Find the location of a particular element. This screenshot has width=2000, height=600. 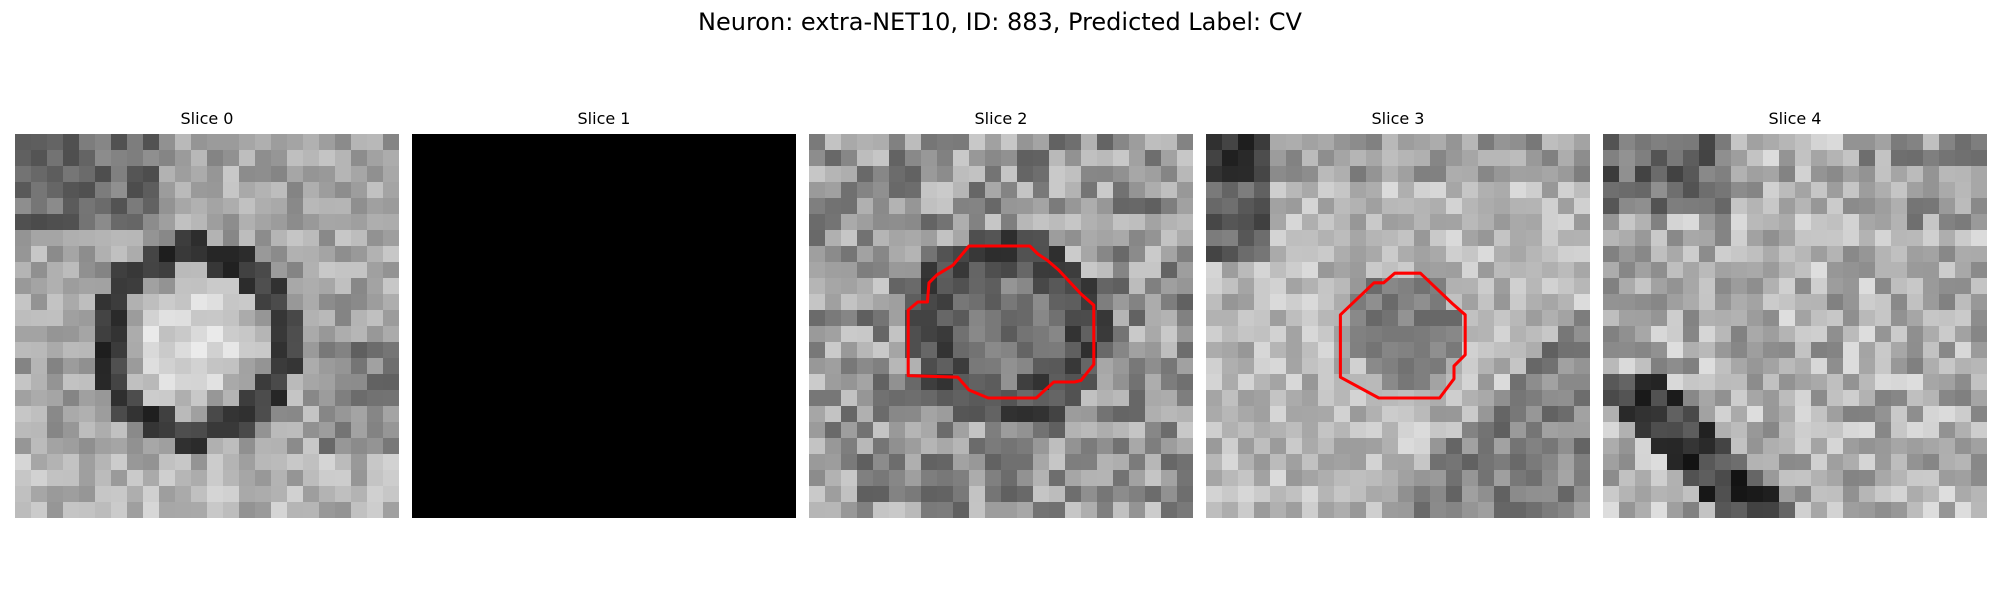

slice-title-4: Slice 4 is located at coordinates (1795, 118).